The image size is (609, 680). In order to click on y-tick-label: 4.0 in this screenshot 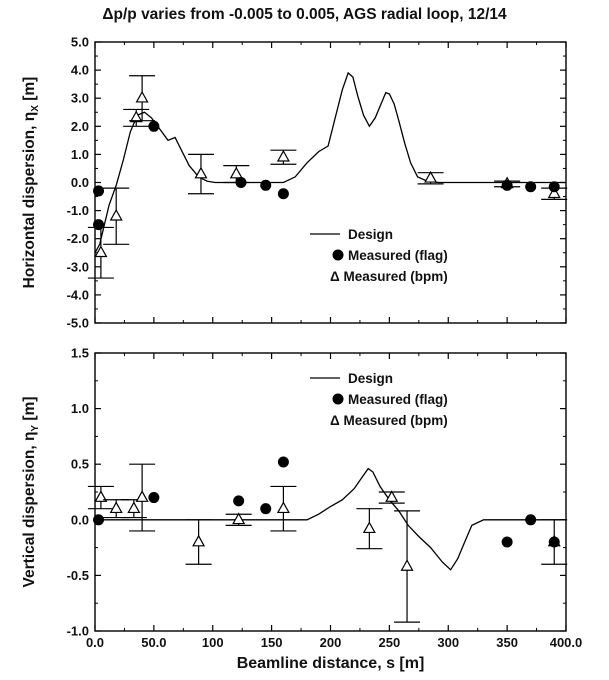, I will do `click(80, 70)`.